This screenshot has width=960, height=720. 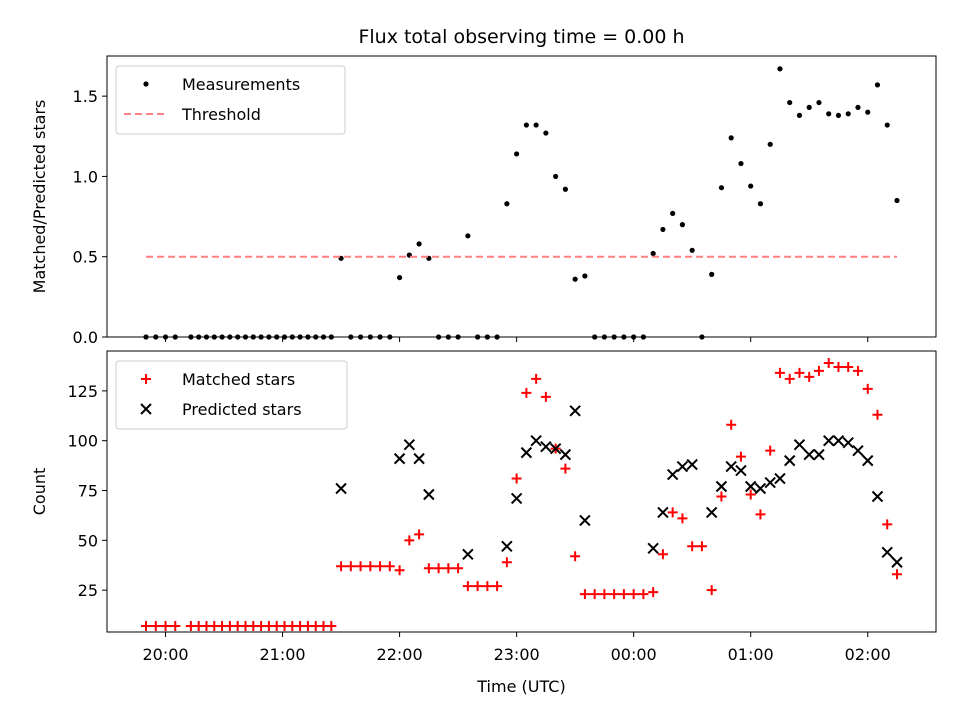 I want to click on x-tick-label: 22:00, so click(x=400, y=654).